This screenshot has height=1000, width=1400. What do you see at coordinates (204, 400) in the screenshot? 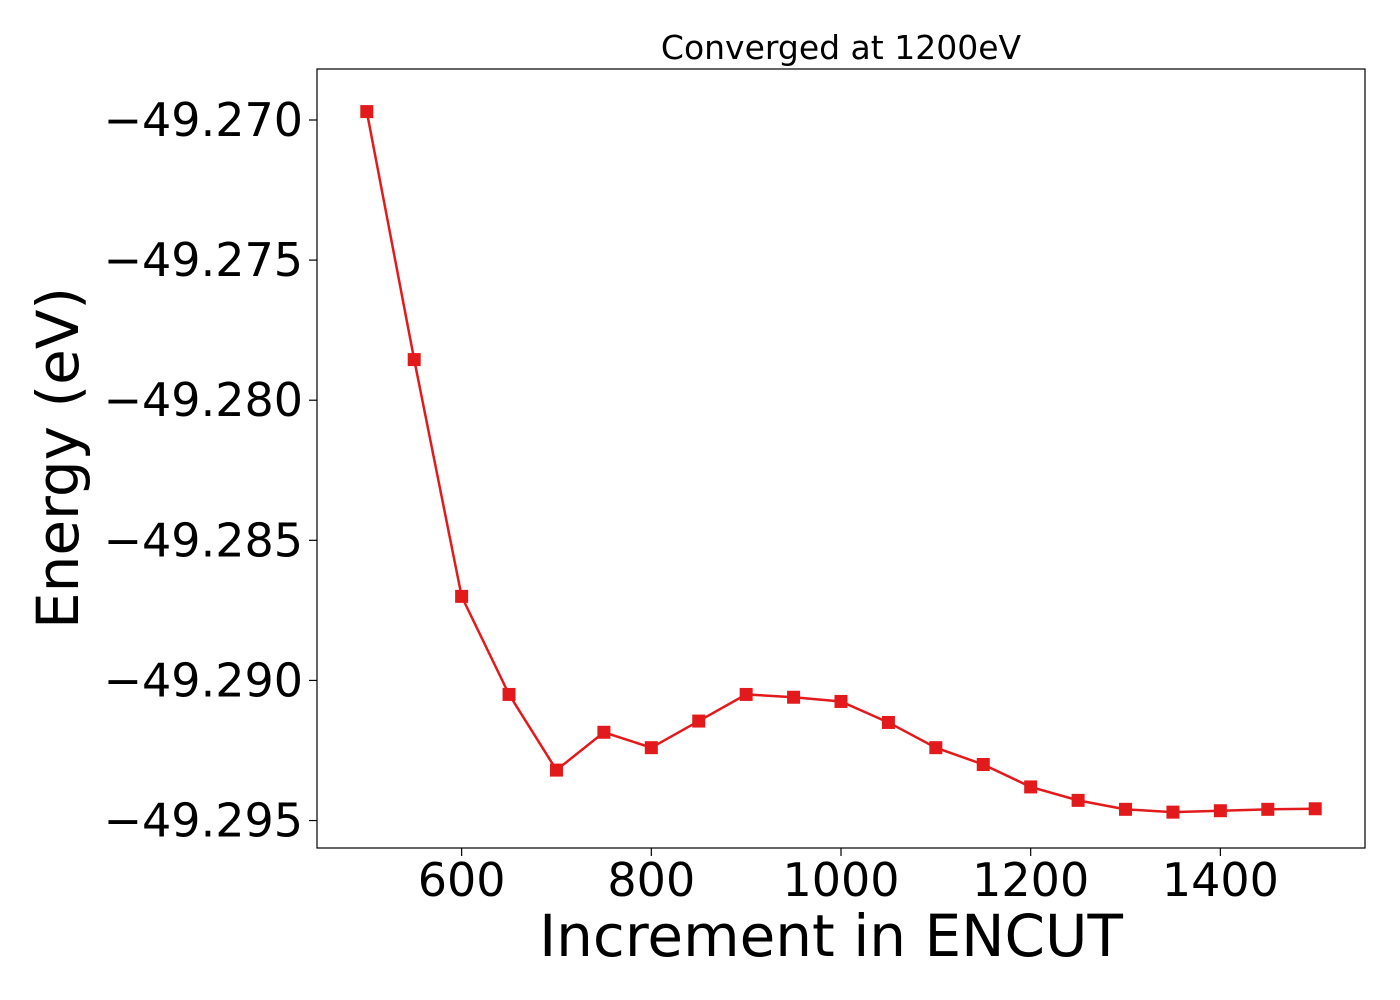
I see `y-tick-label: −49.280` at bounding box center [204, 400].